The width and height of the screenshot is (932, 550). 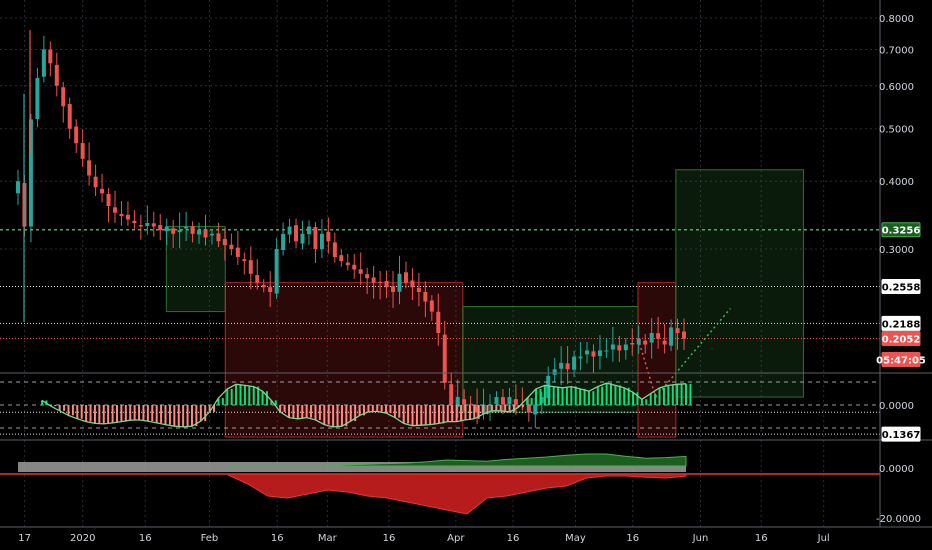 I want to click on badge-current-price: 0.2052, so click(x=901, y=338).